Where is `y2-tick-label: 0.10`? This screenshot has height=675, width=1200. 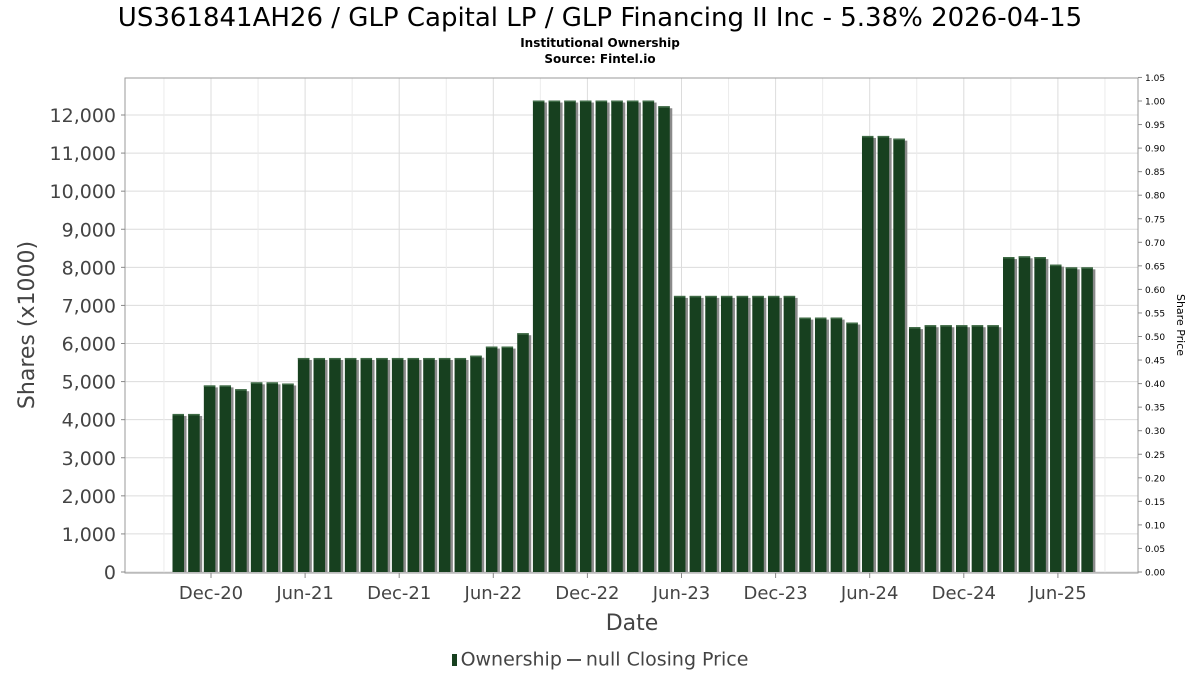
y2-tick-label: 0.10 is located at coordinates (1155, 526).